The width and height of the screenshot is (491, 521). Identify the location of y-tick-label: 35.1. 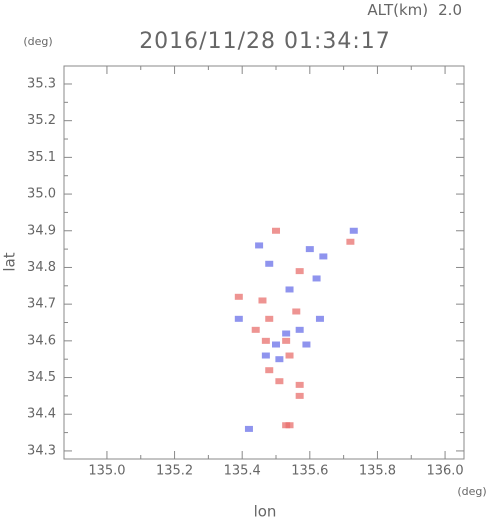
(41, 157).